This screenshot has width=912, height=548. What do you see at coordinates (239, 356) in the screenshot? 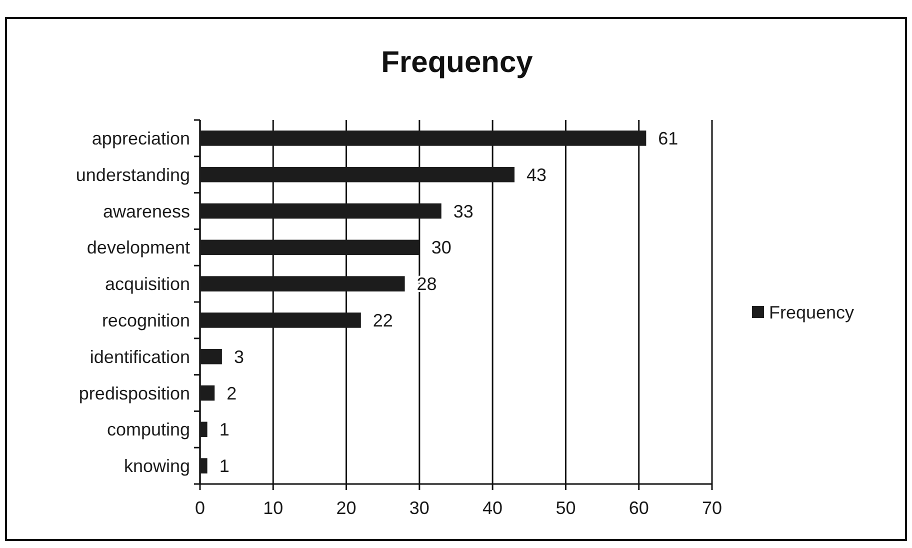
I see `data-label: 3` at bounding box center [239, 356].